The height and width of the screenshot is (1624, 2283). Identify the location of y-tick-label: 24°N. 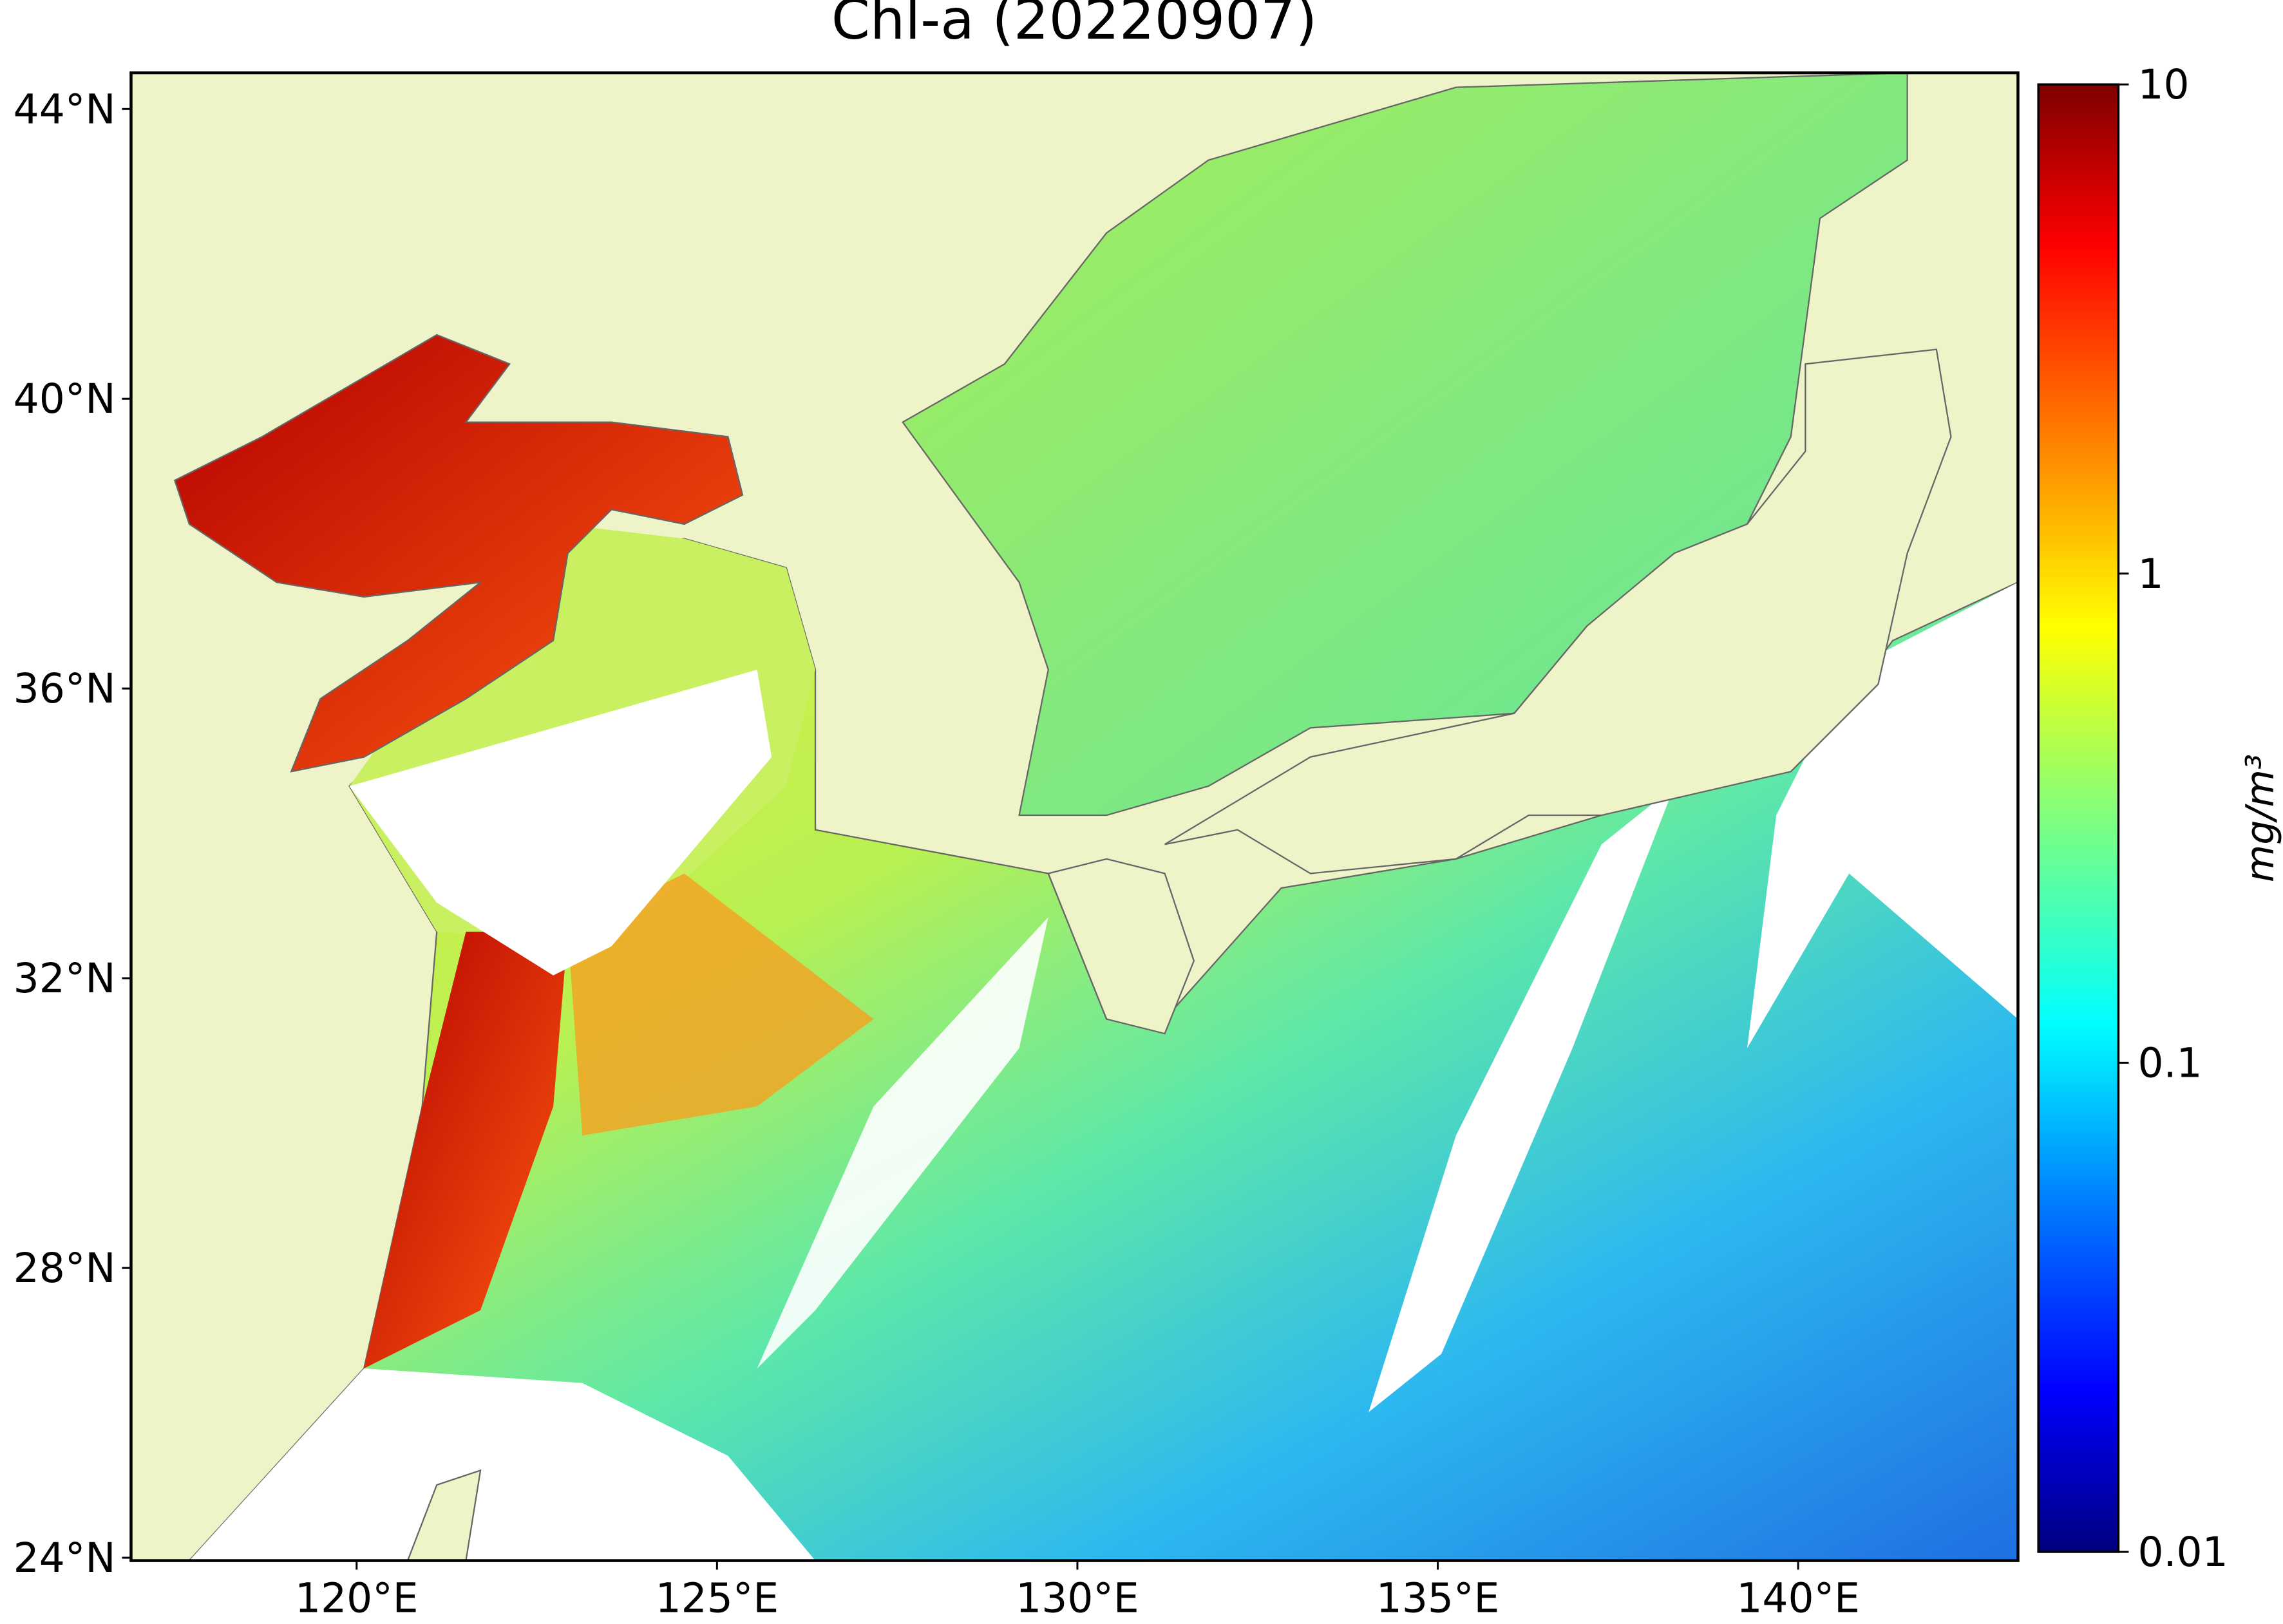
(65, 1558).